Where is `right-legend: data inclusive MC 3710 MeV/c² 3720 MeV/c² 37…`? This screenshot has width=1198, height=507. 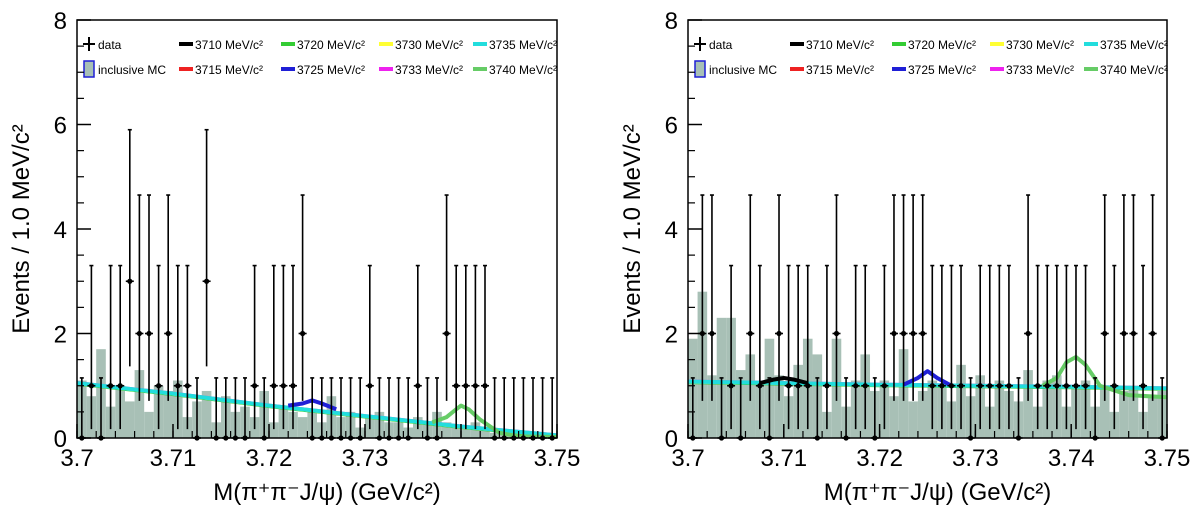 right-legend: data inclusive MC 3710 MeV/c² 3720 MeV/c² 37… is located at coordinates (931, 57).